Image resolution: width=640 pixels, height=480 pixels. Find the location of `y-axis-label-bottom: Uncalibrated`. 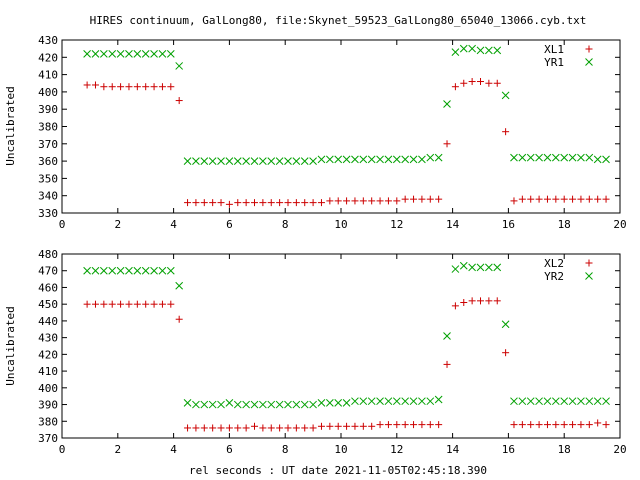

y-axis-label-bottom: Uncalibrated is located at coordinates (10, 345).